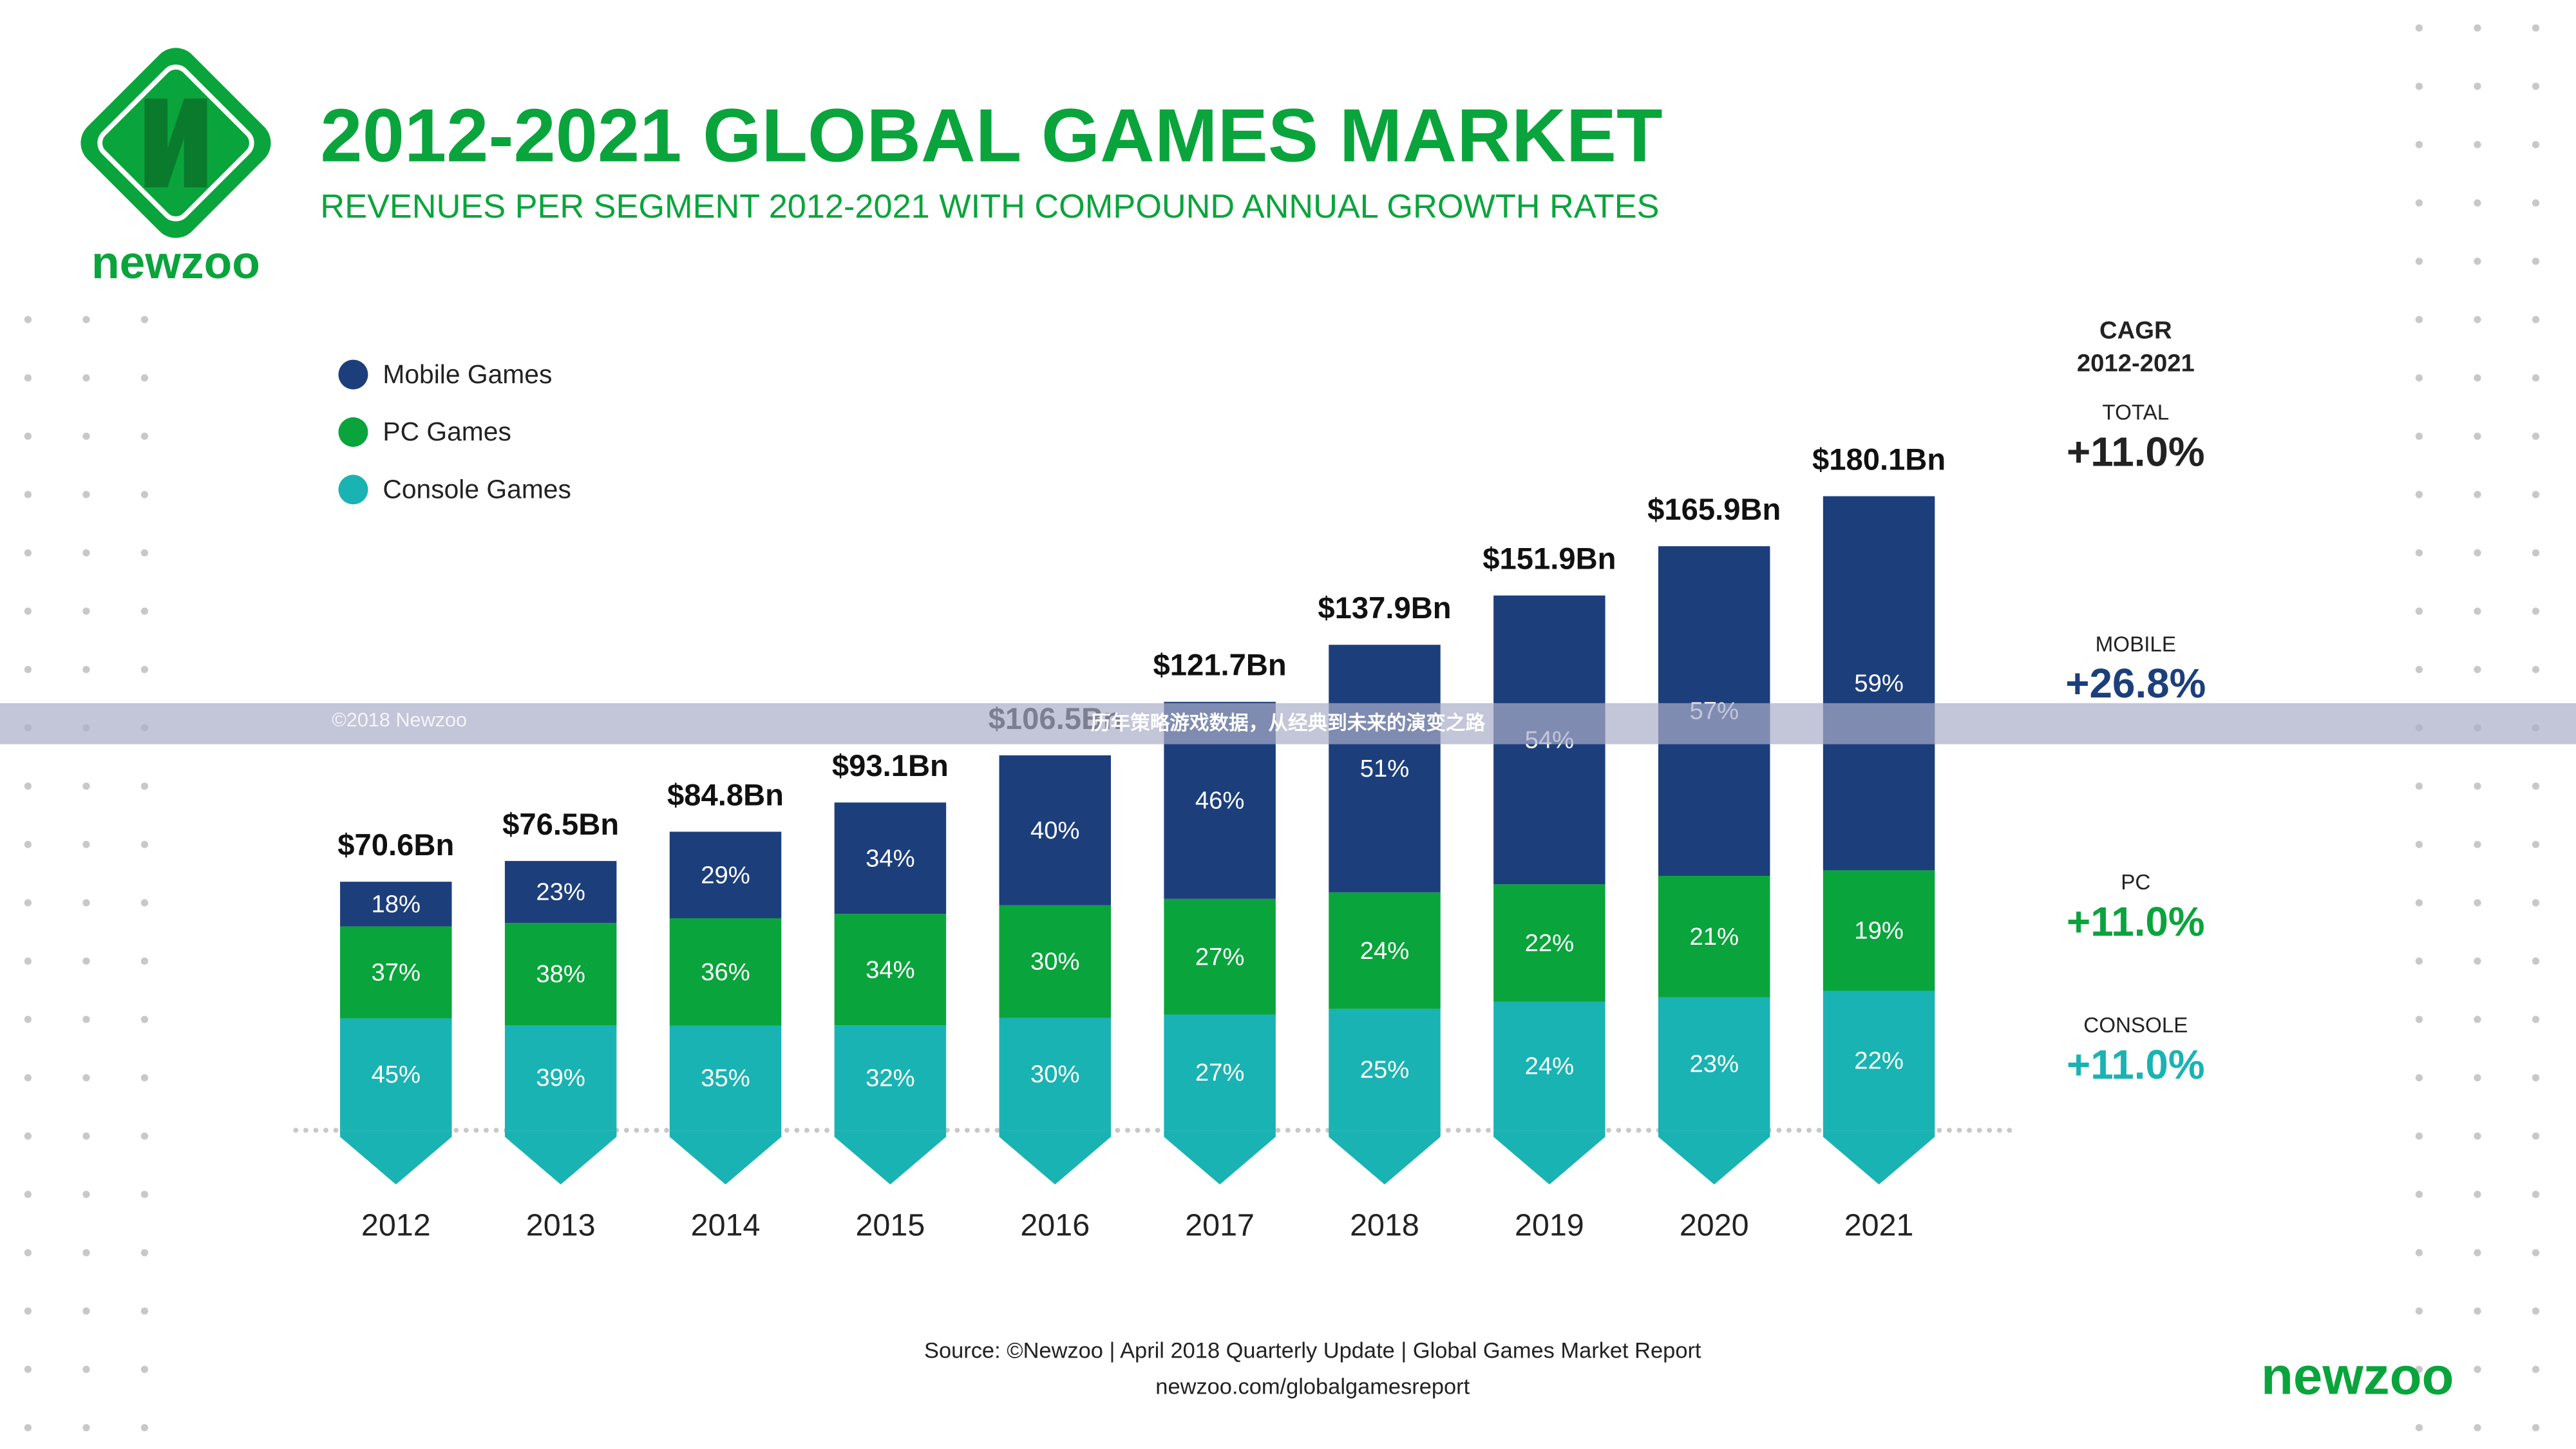 The height and width of the screenshot is (1449, 2576). What do you see at coordinates (2136, 683) in the screenshot?
I see `cagr-value: +26.8%` at bounding box center [2136, 683].